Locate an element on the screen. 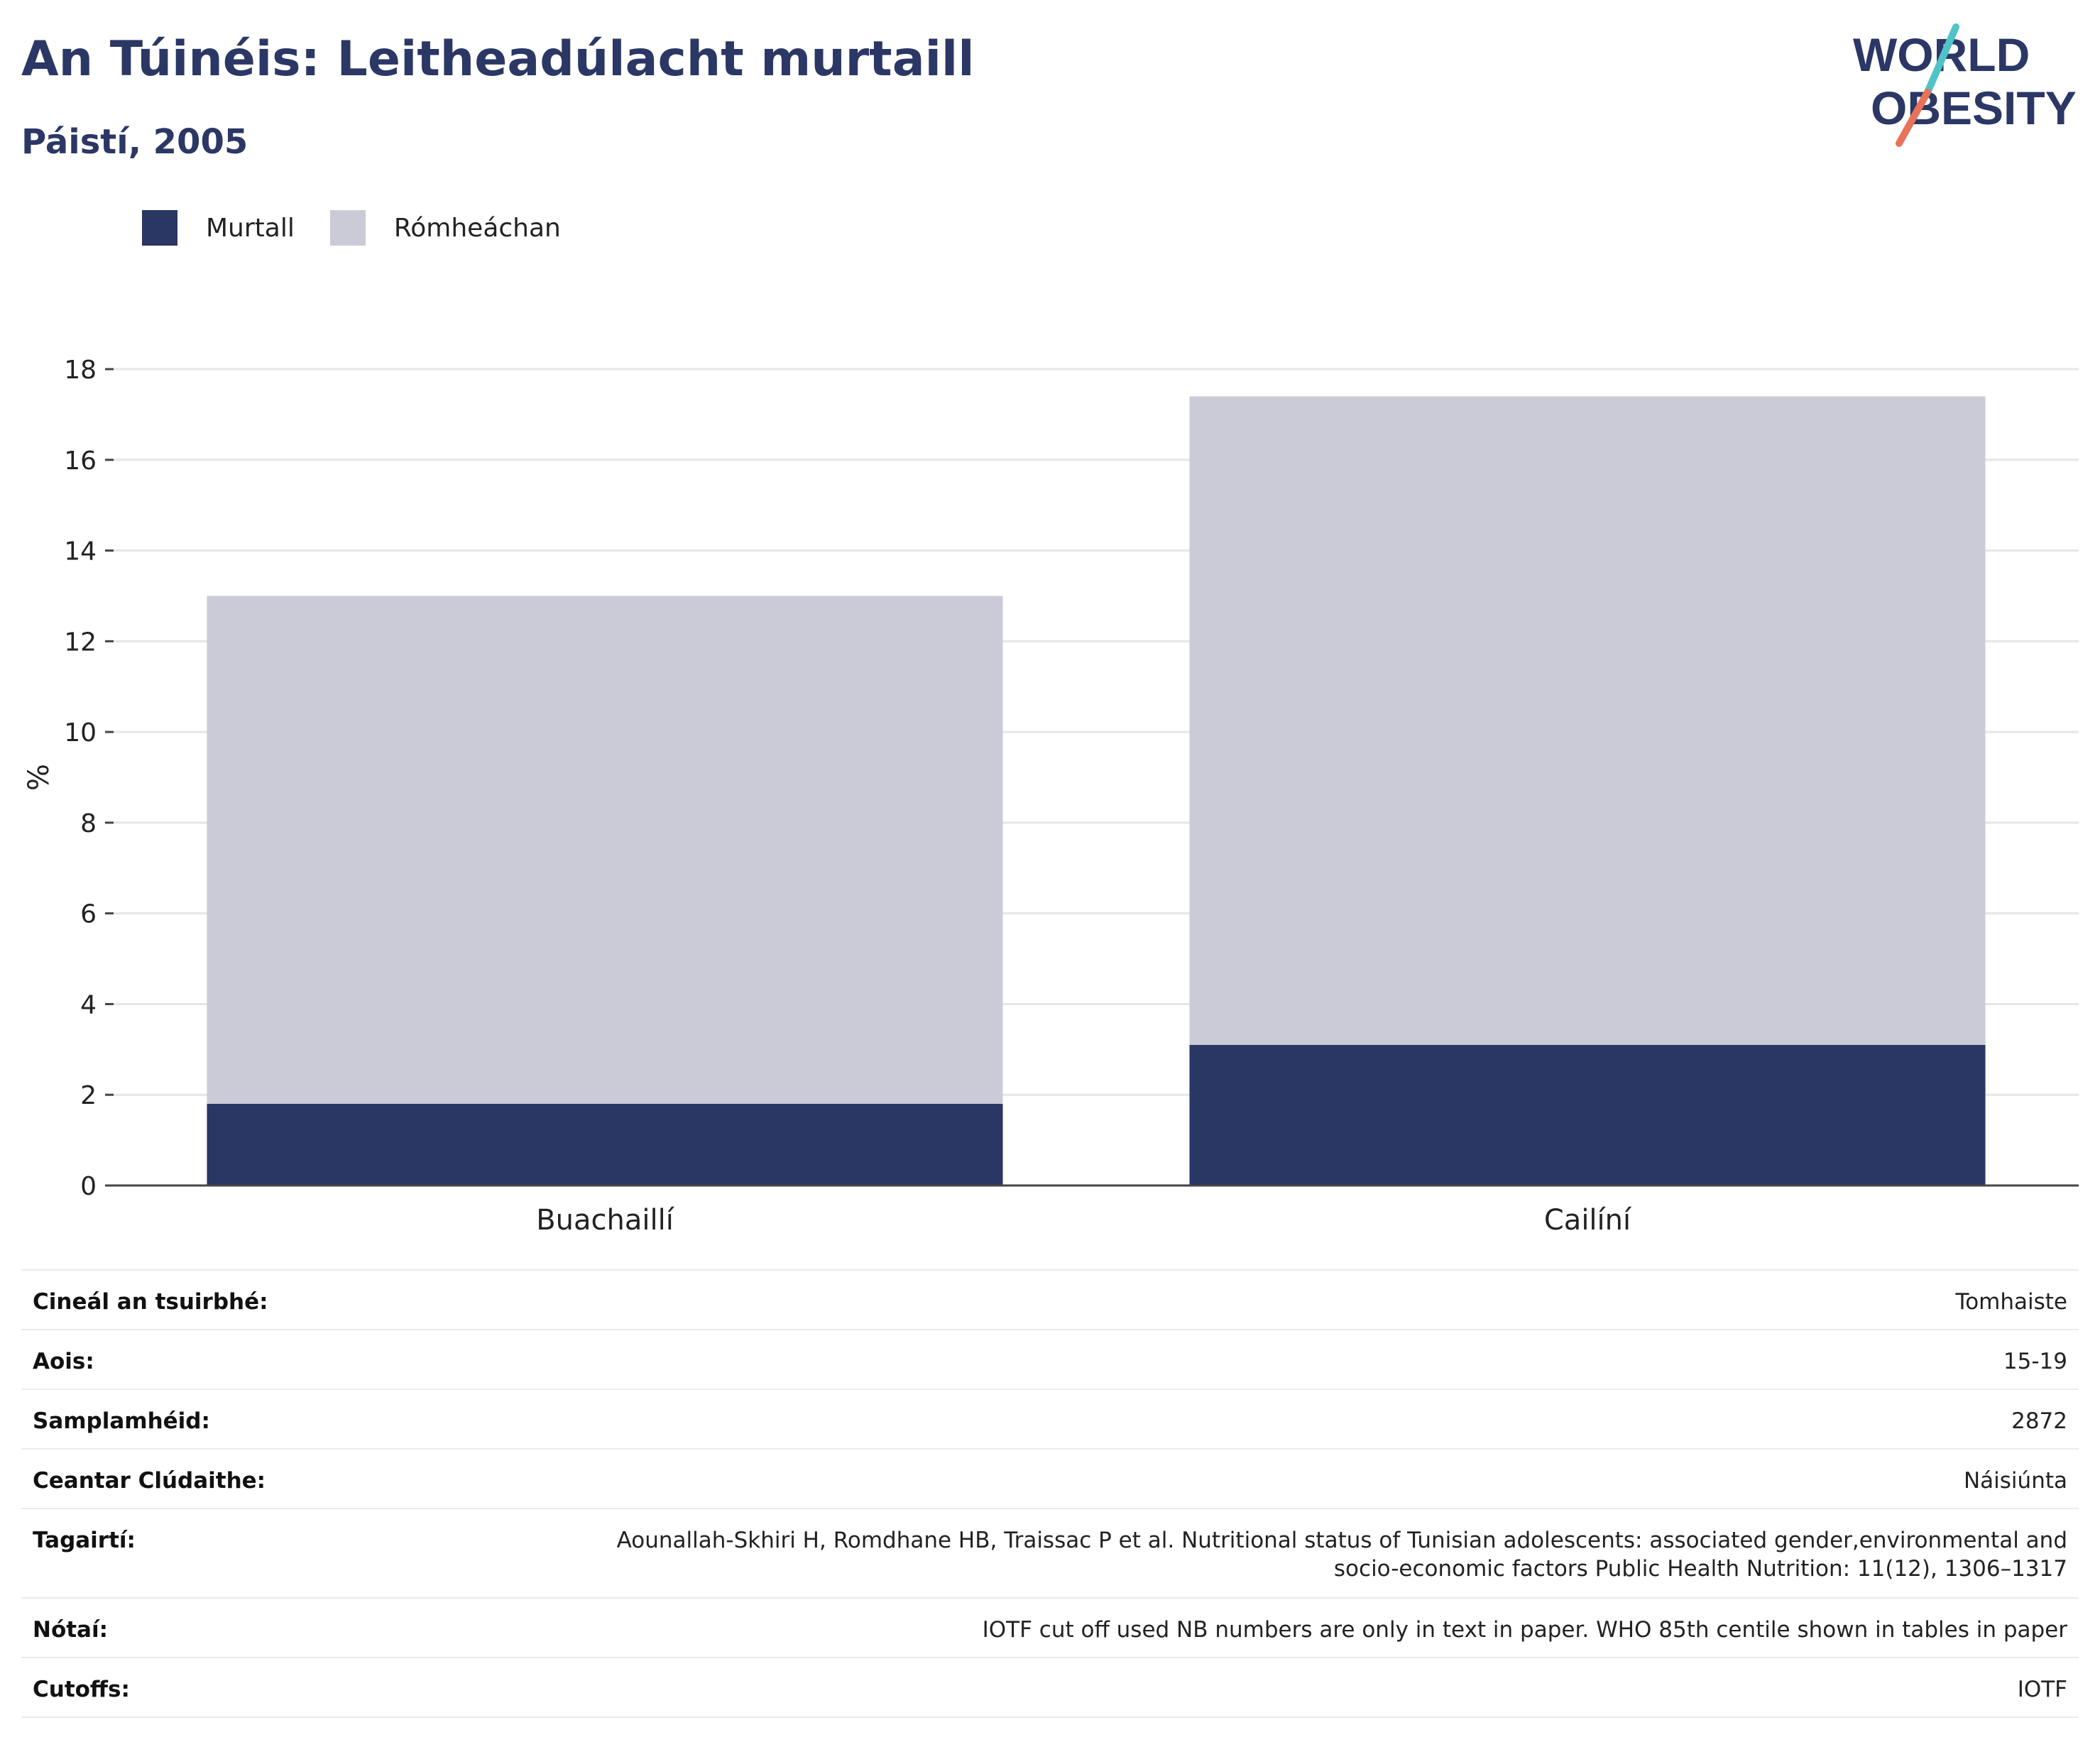 This screenshot has height=1747, width=2100. y-tick-label: 0 is located at coordinates (88, 1186).